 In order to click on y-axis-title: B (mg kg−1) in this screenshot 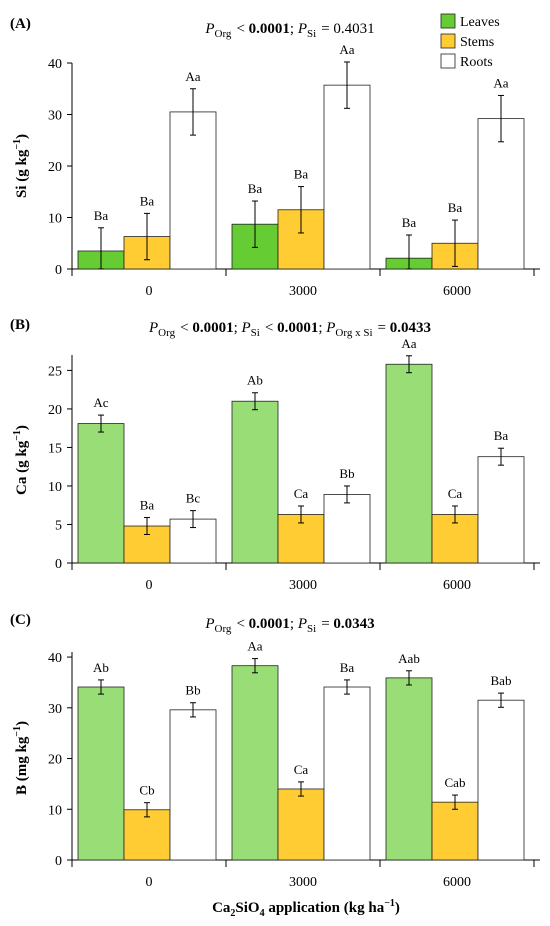, I will do `click(21, 758)`.